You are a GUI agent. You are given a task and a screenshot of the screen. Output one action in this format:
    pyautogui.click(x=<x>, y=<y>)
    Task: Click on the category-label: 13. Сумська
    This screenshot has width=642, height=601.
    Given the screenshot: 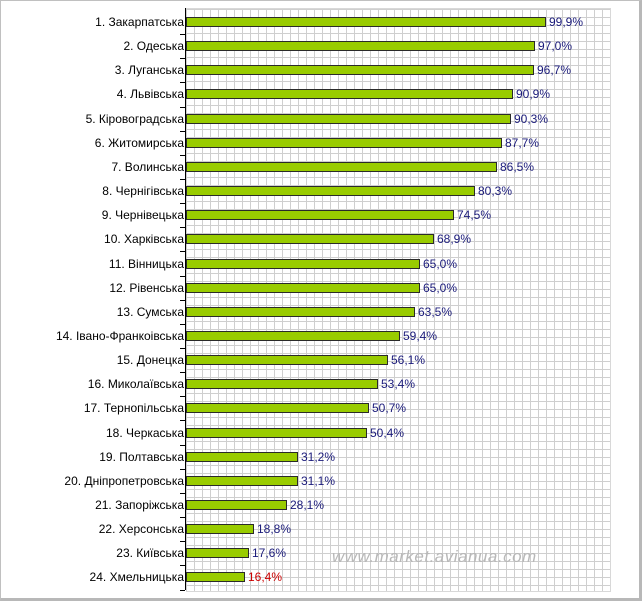 What is the action you would take?
    pyautogui.click(x=150, y=311)
    